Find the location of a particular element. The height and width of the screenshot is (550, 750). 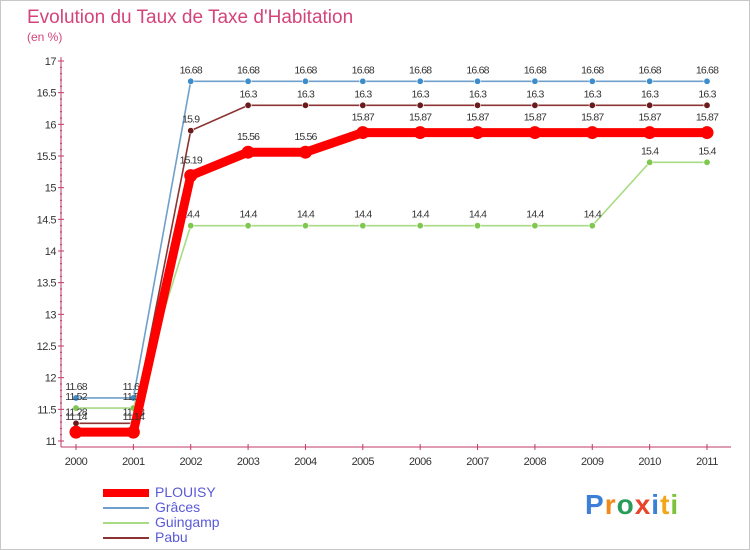

y-tick-label: 14 is located at coordinates (51, 252).